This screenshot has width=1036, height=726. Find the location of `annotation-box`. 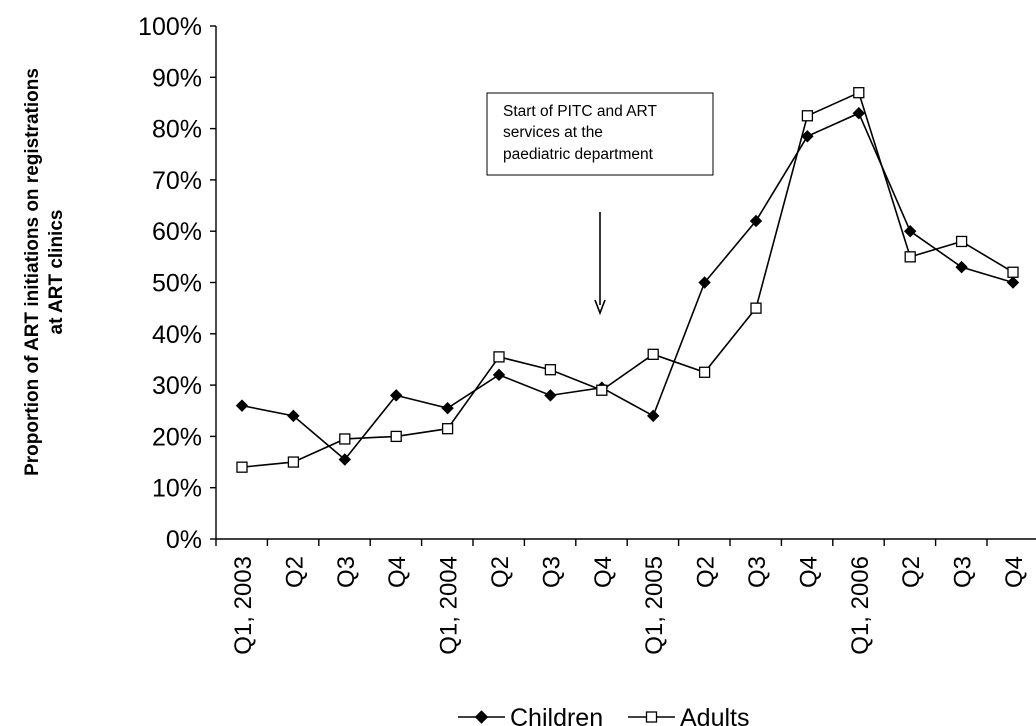

annotation-box is located at coordinates (600, 134).